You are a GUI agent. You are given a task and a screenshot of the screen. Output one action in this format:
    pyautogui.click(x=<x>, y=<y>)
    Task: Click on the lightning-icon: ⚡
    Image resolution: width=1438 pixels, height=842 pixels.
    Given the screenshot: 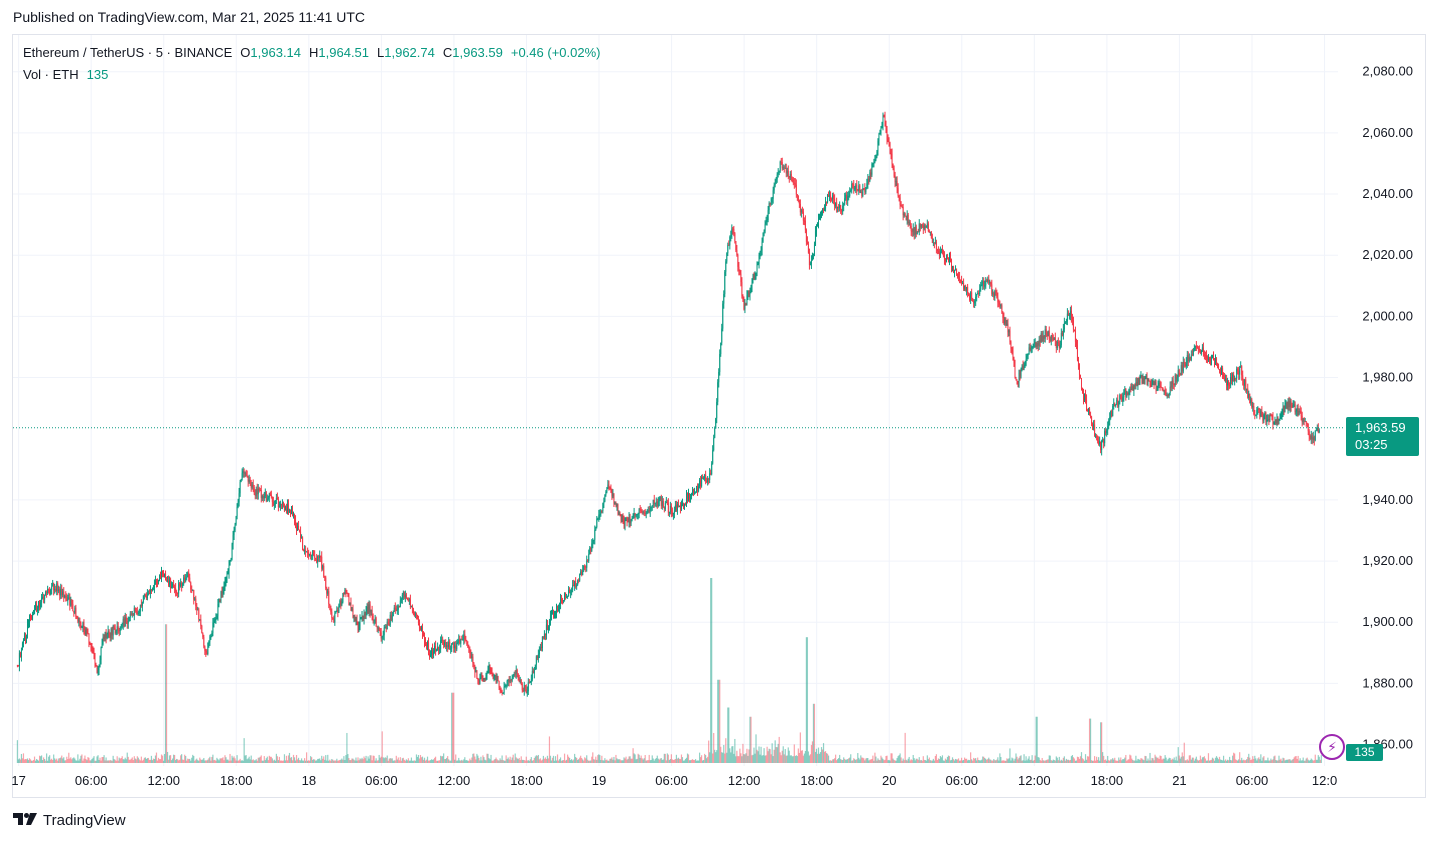 What is the action you would take?
    pyautogui.click(x=1332, y=747)
    